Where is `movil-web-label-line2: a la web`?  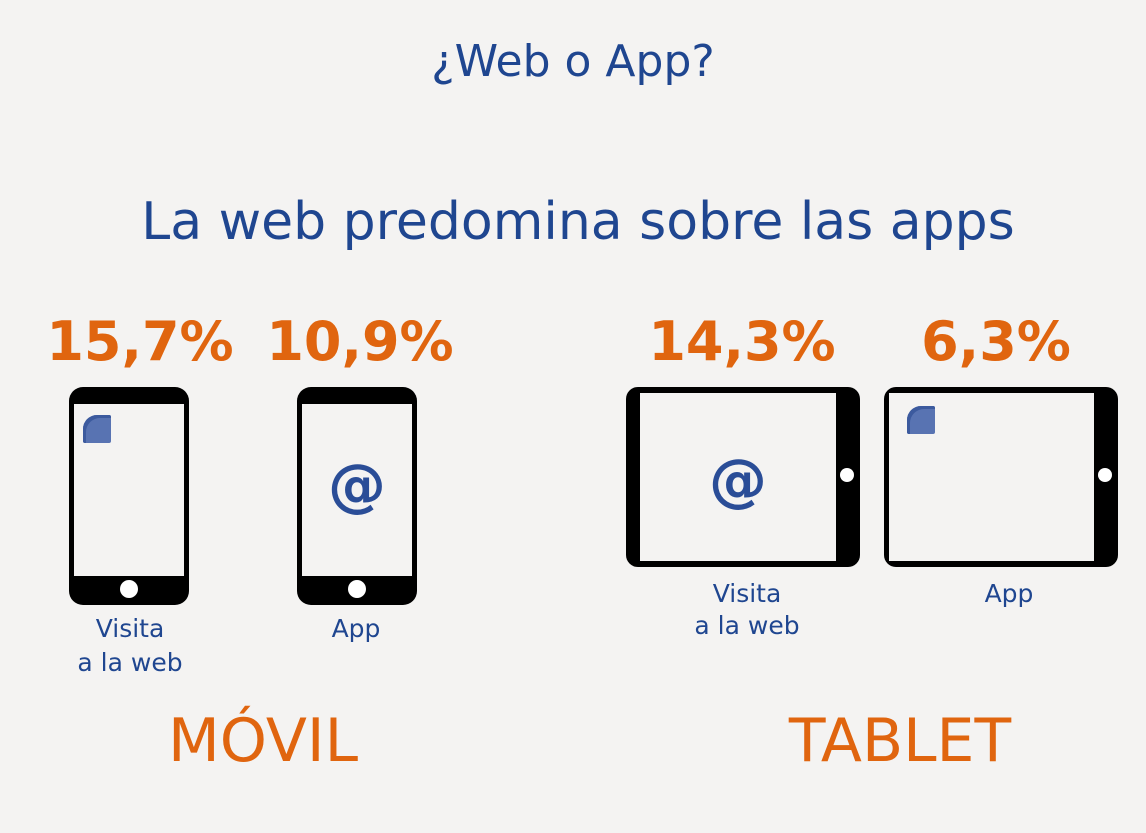 movil-web-label-line2: a la web is located at coordinates (130, 662).